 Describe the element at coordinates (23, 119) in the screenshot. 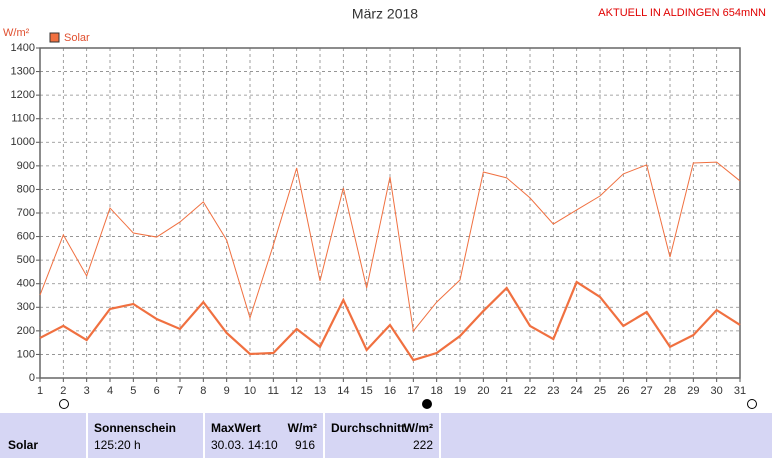

I see `y-tick-label: 1100` at that location.